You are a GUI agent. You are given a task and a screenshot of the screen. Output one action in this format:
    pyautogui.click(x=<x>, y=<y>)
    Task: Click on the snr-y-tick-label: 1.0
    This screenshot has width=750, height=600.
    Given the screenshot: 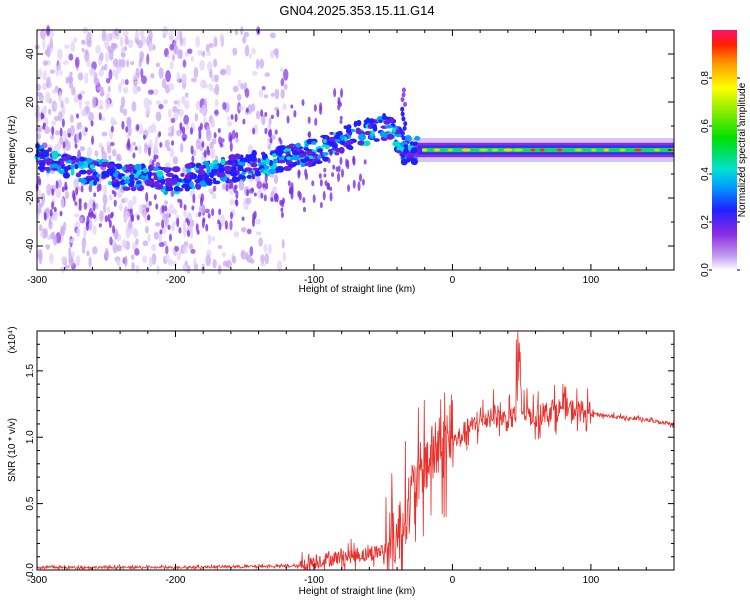 What is the action you would take?
    pyautogui.click(x=30, y=437)
    